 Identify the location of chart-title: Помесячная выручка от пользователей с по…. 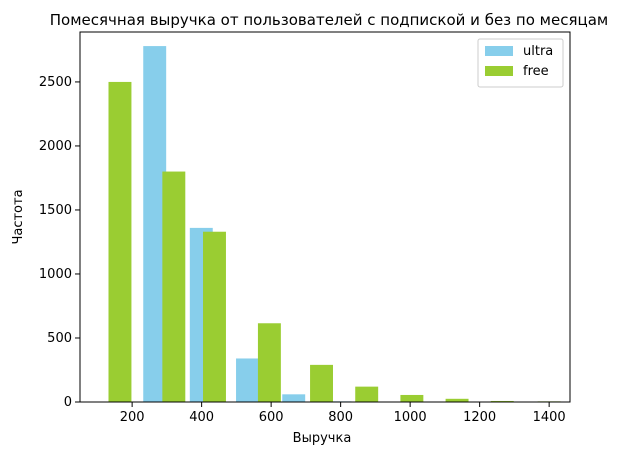
(329, 20).